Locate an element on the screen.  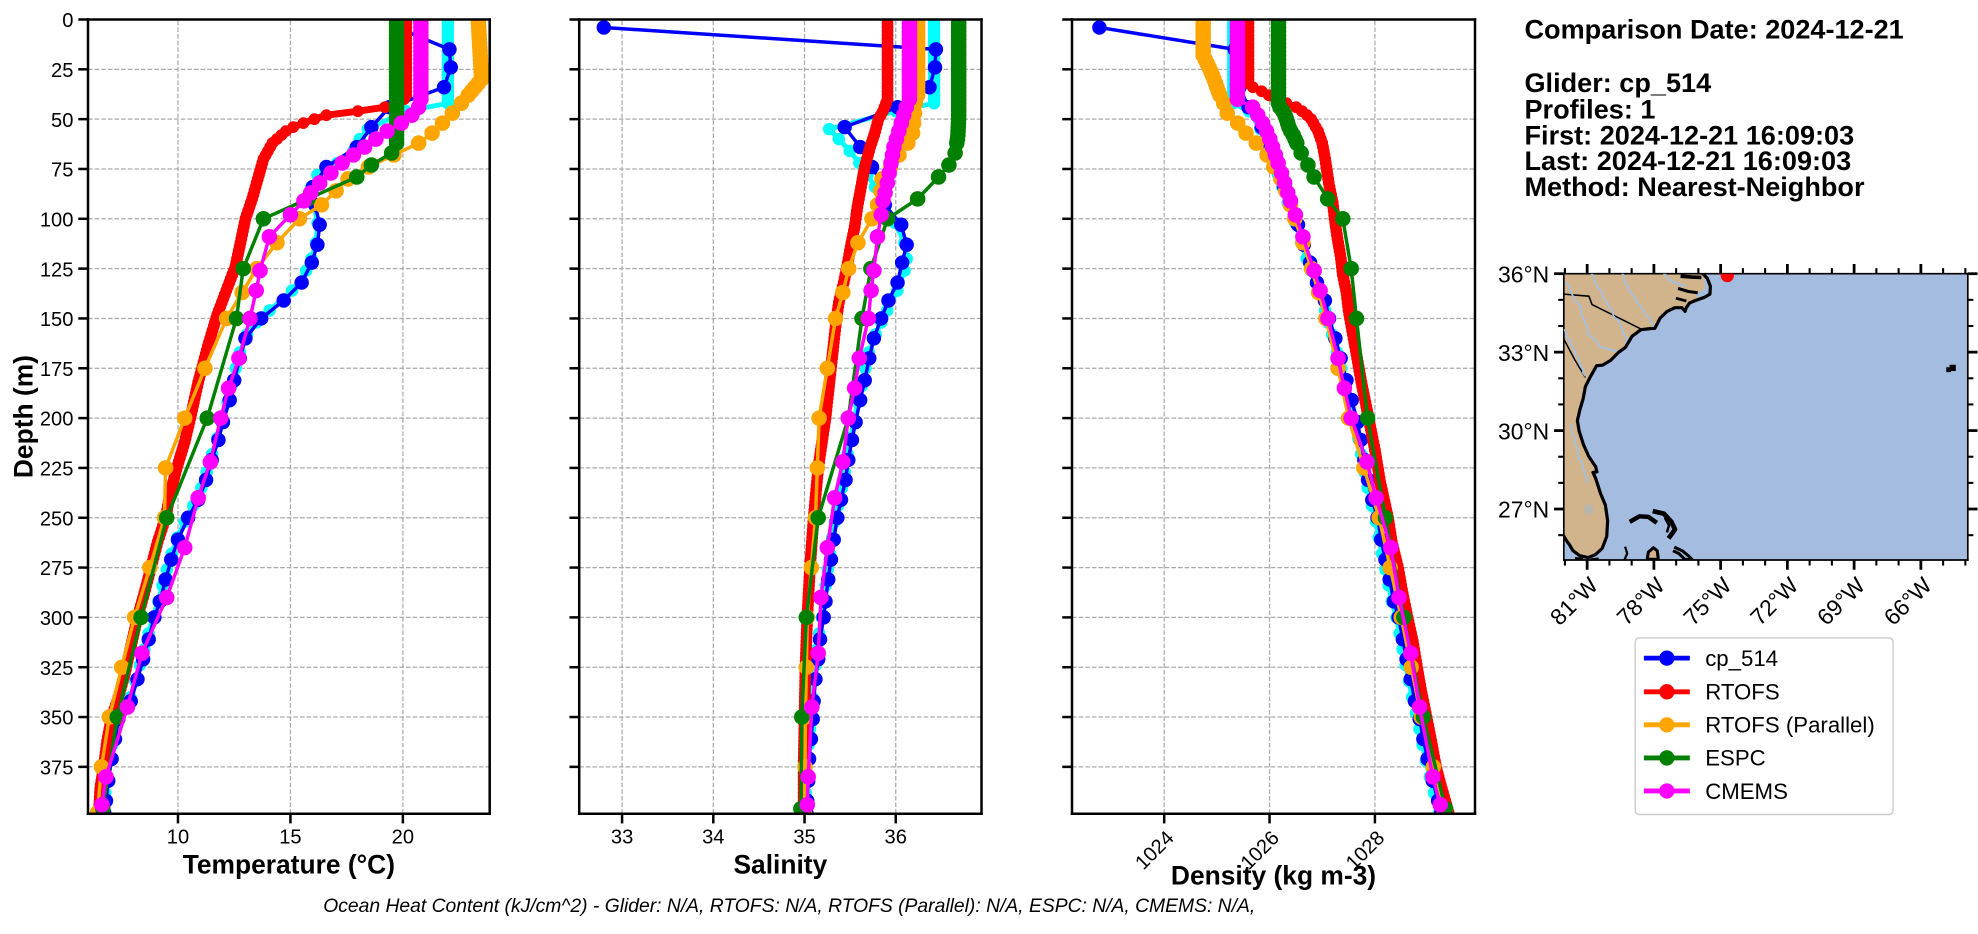
svg-text: 15 is located at coordinates (290, 838).